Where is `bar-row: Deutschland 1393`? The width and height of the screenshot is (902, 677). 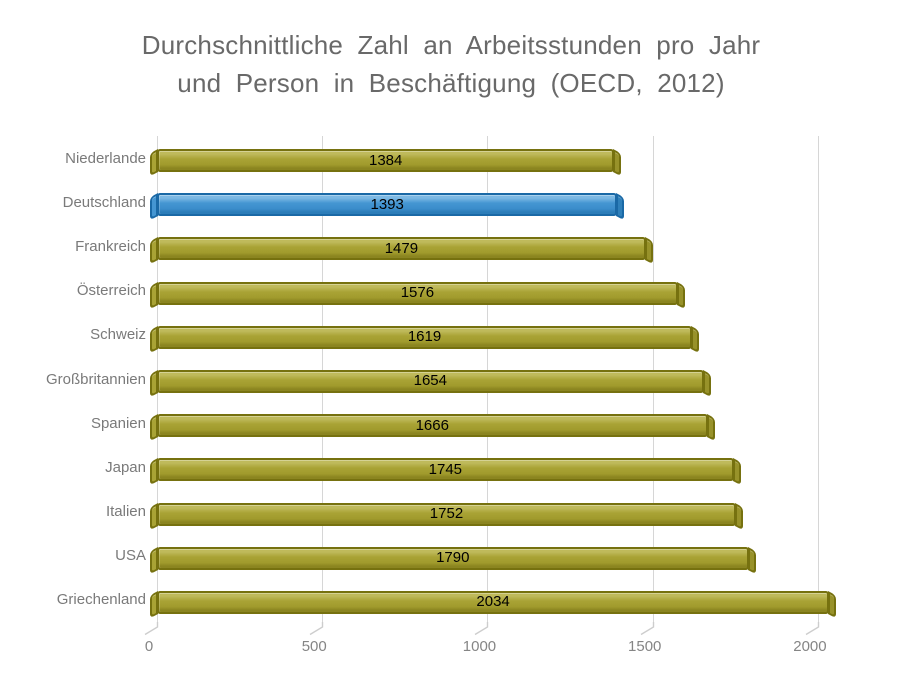 bar-row: Deutschland 1393 is located at coordinates (451, 202).